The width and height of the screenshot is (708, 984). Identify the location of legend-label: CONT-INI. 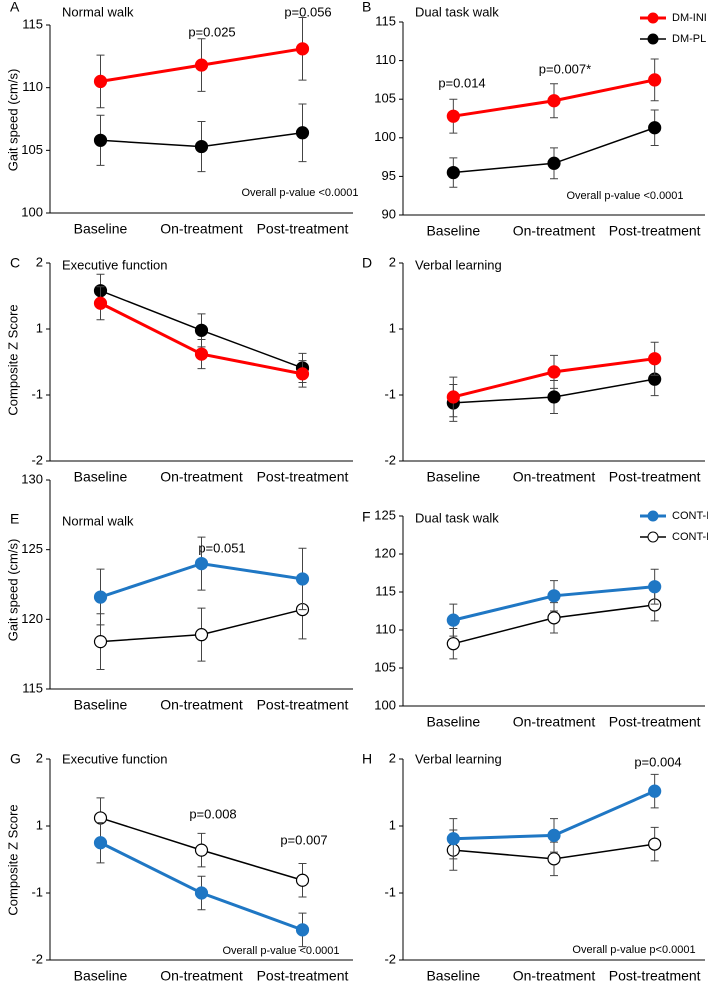
(690, 516).